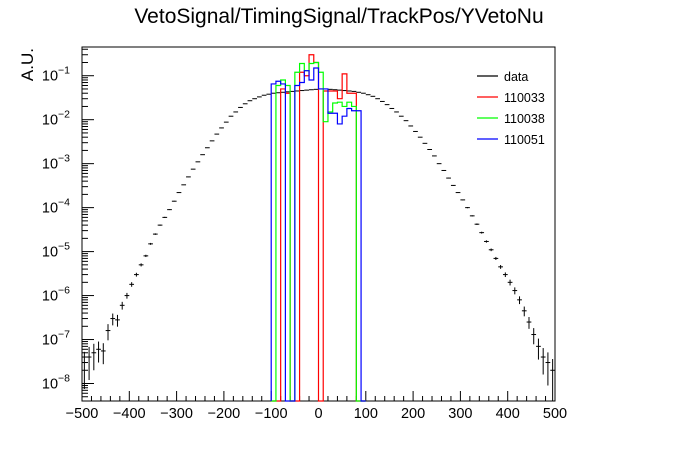 This screenshot has width=696, height=472. I want to click on x-tick-label: −500, so click(82, 414).